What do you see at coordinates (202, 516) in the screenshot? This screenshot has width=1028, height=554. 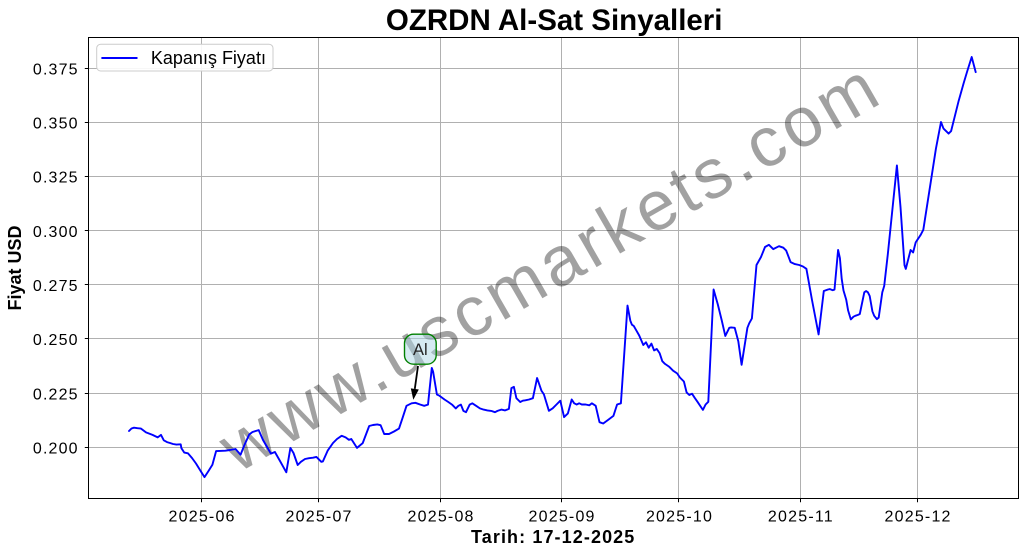 I see `svg-text: 2025-06` at bounding box center [202, 516].